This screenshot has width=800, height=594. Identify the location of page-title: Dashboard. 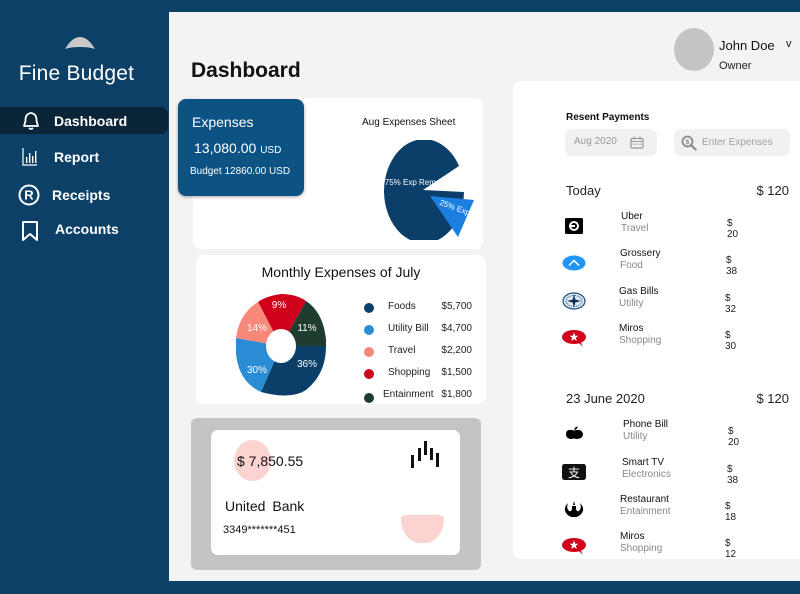
(246, 70).